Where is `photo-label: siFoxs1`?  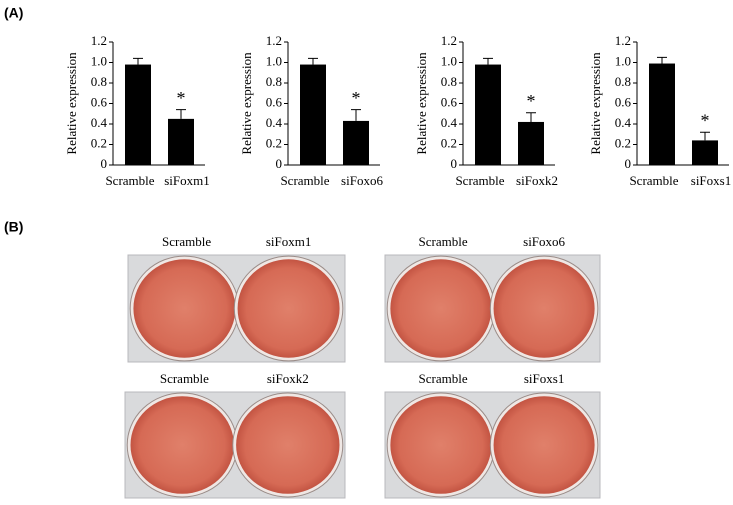 photo-label: siFoxs1 is located at coordinates (544, 378).